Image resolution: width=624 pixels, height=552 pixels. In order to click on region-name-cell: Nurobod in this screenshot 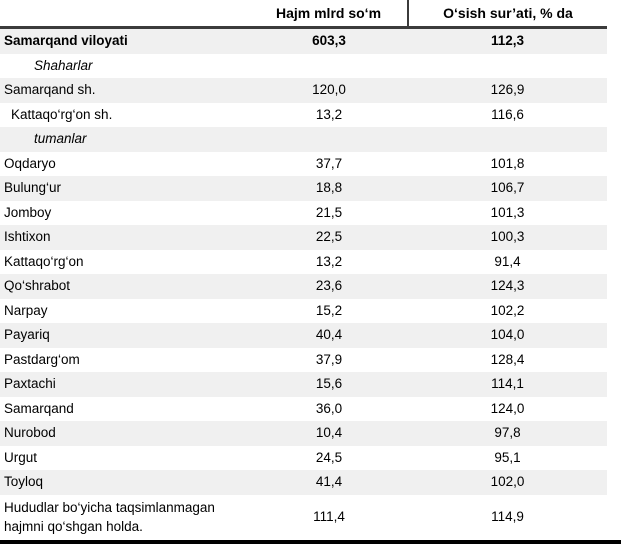, I will do `click(30, 433)`.